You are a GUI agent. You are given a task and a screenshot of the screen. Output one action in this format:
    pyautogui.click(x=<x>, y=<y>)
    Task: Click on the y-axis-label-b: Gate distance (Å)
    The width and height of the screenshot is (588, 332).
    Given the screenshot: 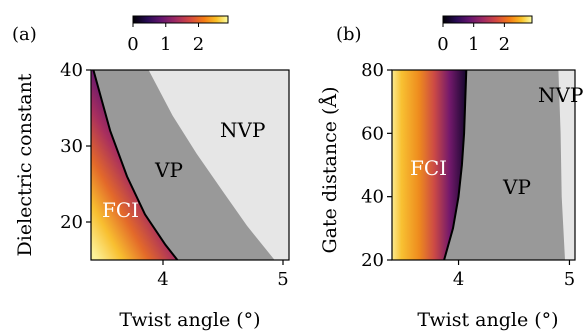 What is the action you would take?
    pyautogui.click(x=330, y=169)
    